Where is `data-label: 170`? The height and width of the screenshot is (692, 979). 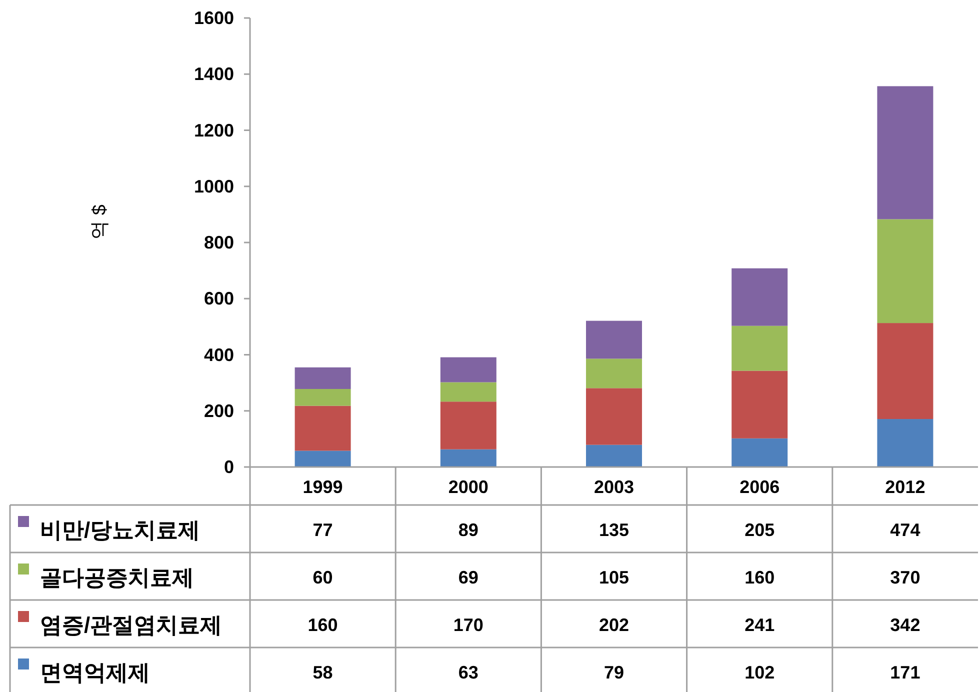 data-label: 170 is located at coordinates (468, 624).